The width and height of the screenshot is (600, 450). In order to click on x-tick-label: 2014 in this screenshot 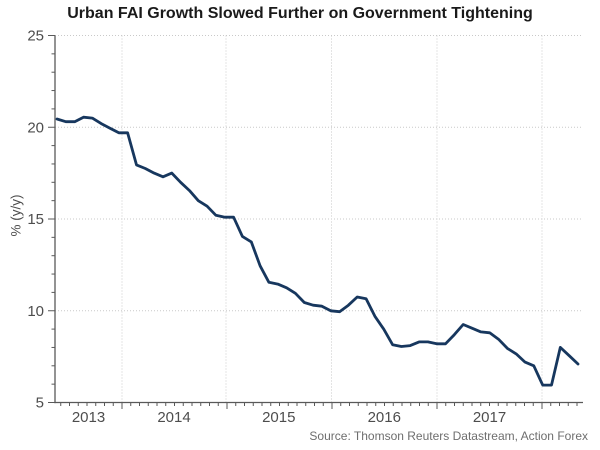, I will do `click(173, 417)`.